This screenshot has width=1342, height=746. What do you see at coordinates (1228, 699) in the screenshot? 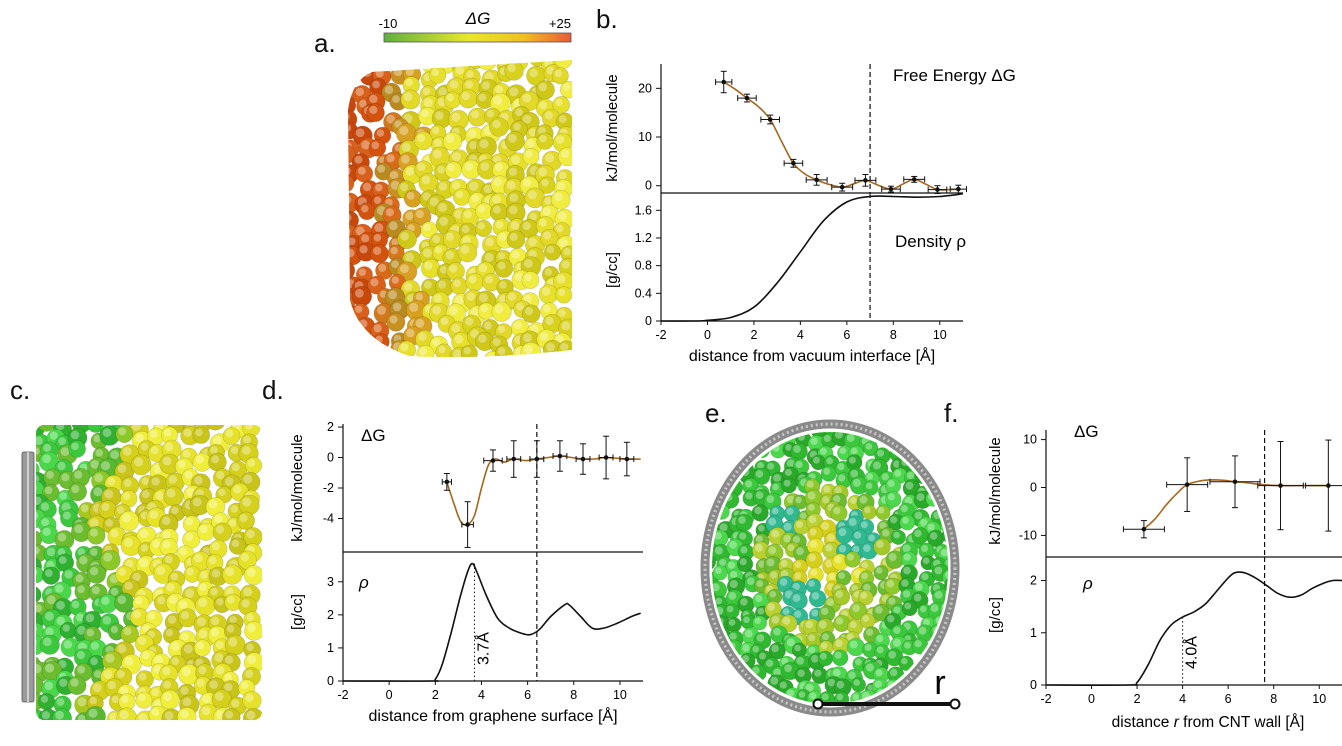
I see `x-tick-label: 6` at bounding box center [1228, 699].